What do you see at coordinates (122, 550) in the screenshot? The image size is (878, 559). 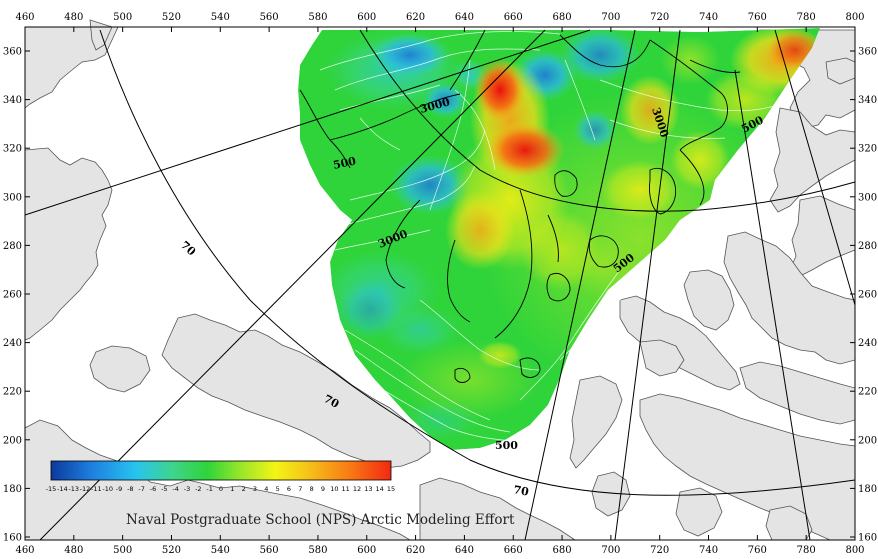 I see `x-tick-label-bottom: 500` at bounding box center [122, 550].